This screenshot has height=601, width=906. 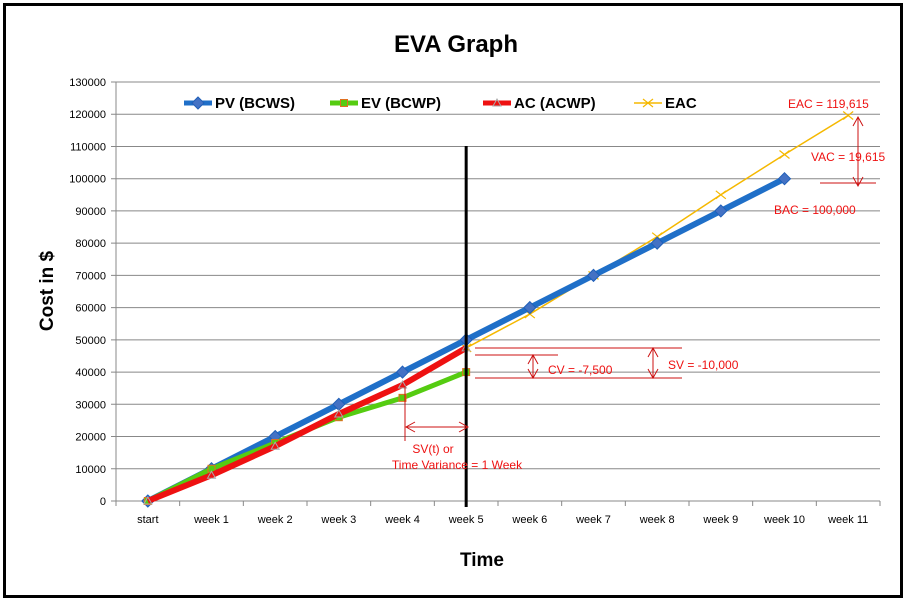 What do you see at coordinates (338, 520) in the screenshot?
I see `x-tick-label: week 3` at bounding box center [338, 520].